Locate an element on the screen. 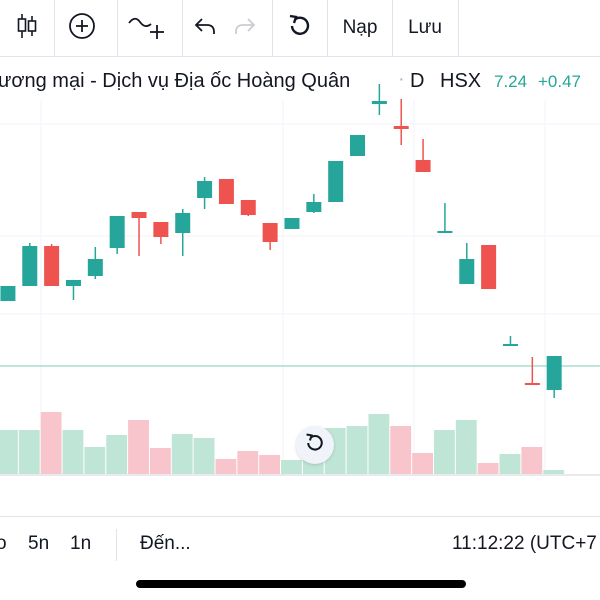 The height and width of the screenshot is (600, 600). compare-add-button is located at coordinates (82, 28).